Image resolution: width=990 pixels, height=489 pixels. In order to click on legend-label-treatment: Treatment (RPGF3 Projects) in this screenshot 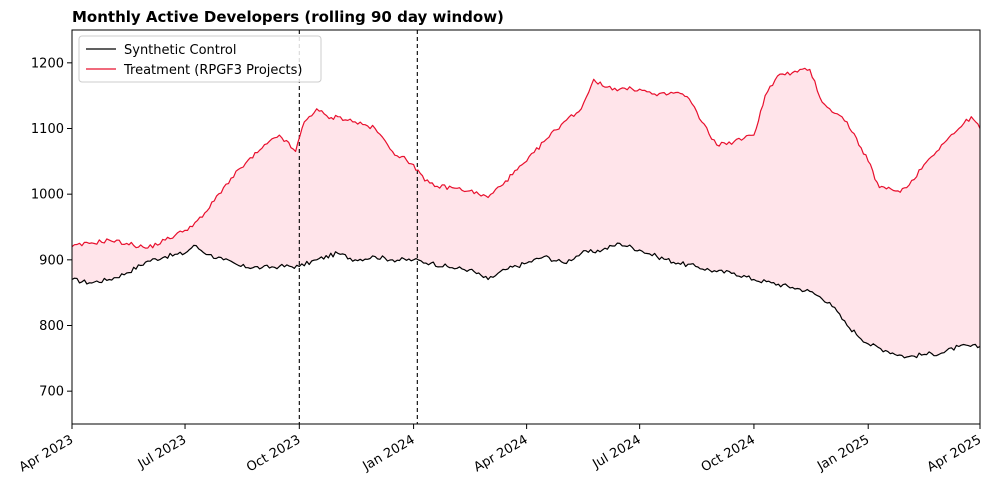, I will do `click(213, 70)`.